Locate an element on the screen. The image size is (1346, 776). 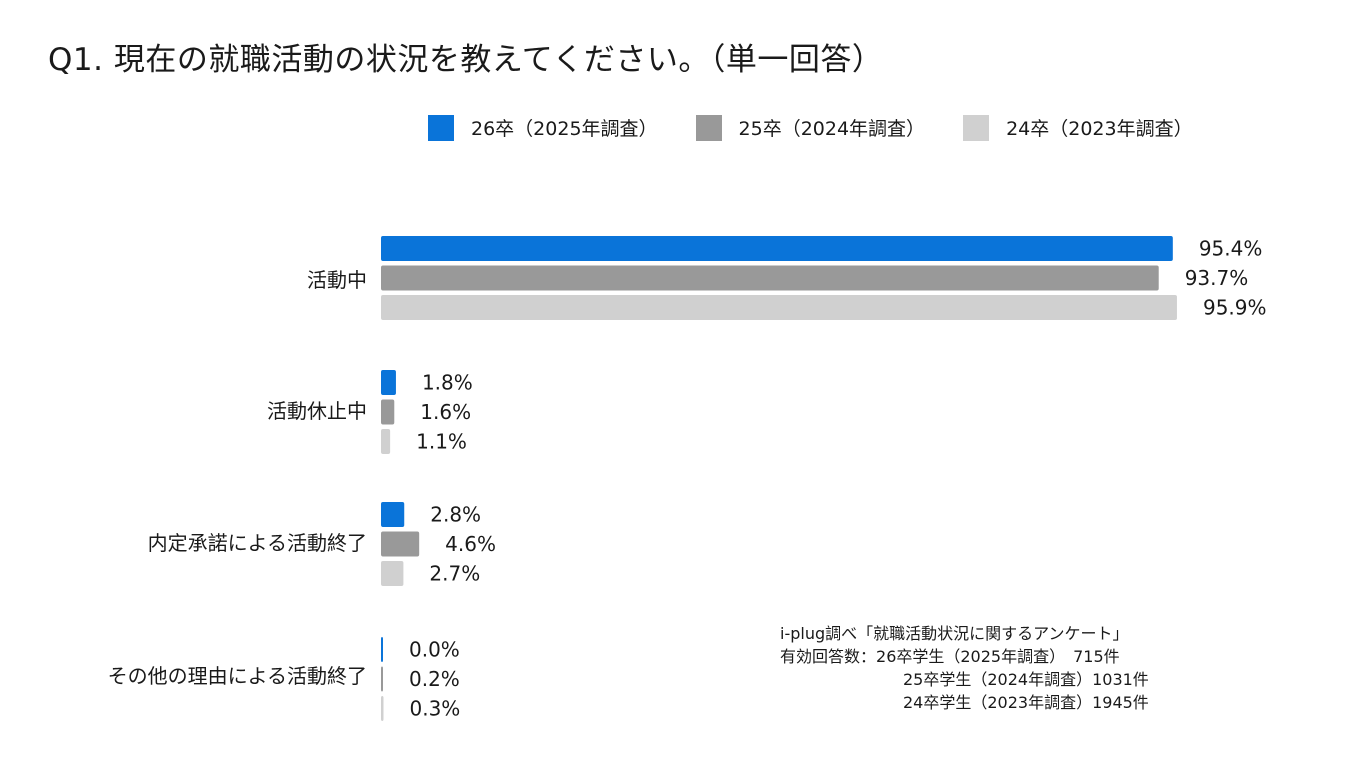
chart-legend: 26卒（2025年調査） 25卒（2024年調査） 24卒（2023年調査） is located at coordinates (829, 127).